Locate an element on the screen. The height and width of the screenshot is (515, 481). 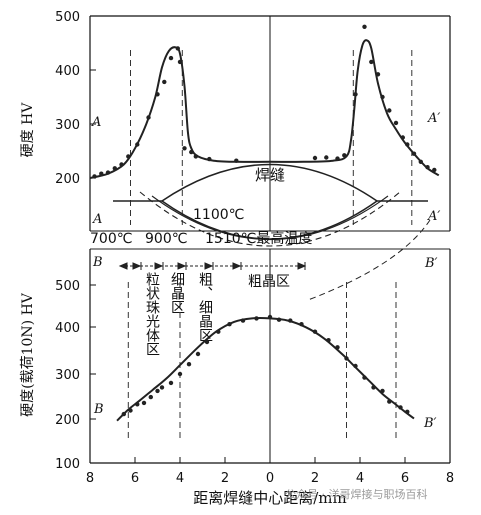
label-a-top-right: A′ is located at coordinates (433, 118).